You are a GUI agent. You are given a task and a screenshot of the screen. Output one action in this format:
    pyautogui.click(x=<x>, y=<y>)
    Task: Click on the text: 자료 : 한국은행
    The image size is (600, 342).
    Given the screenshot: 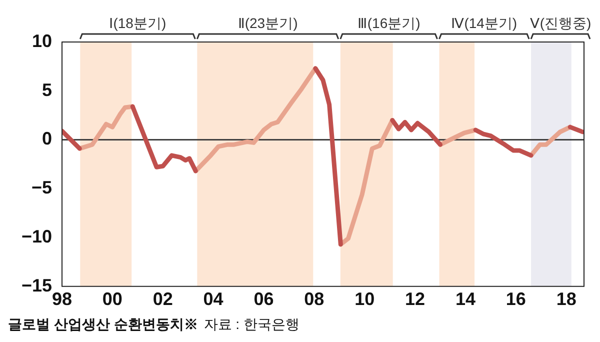 What is the action you would take?
    pyautogui.click(x=252, y=324)
    